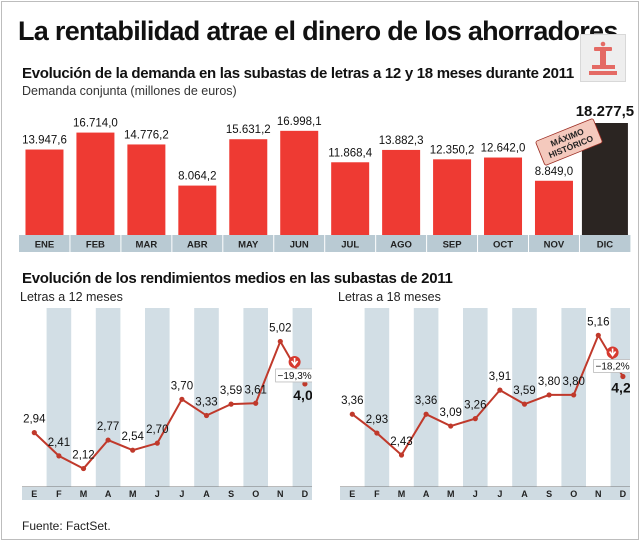 Image resolution: width=640 pixels, height=541 pixels. What do you see at coordinates (569, 142) in the screenshot?
I see `record-badge-box` at bounding box center [569, 142].